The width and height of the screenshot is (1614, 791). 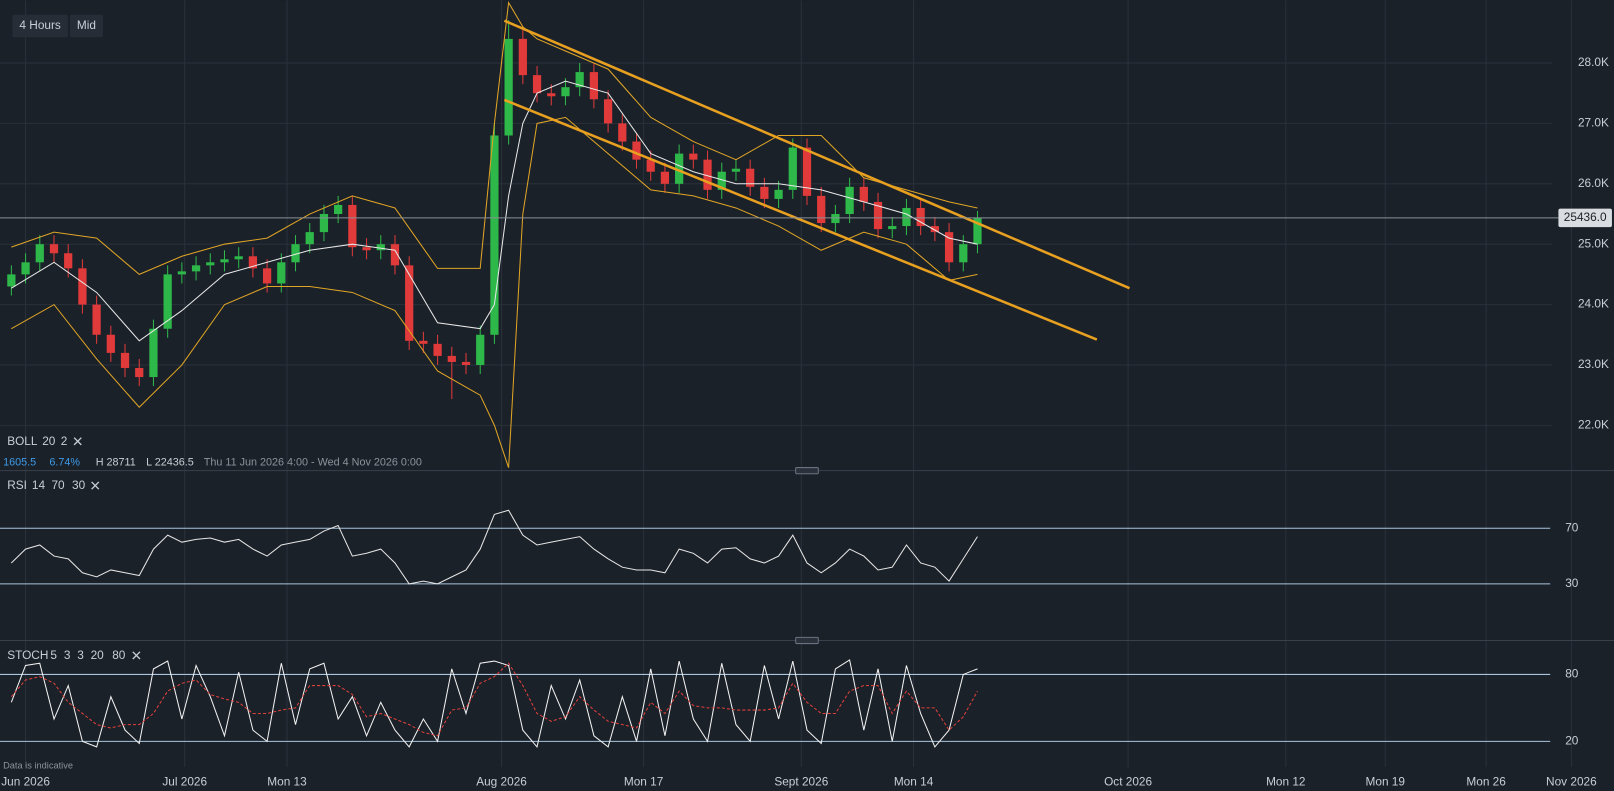 What do you see at coordinates (1593, 183) in the screenshot?
I see `y-tick-label: 26.0K` at bounding box center [1593, 183].